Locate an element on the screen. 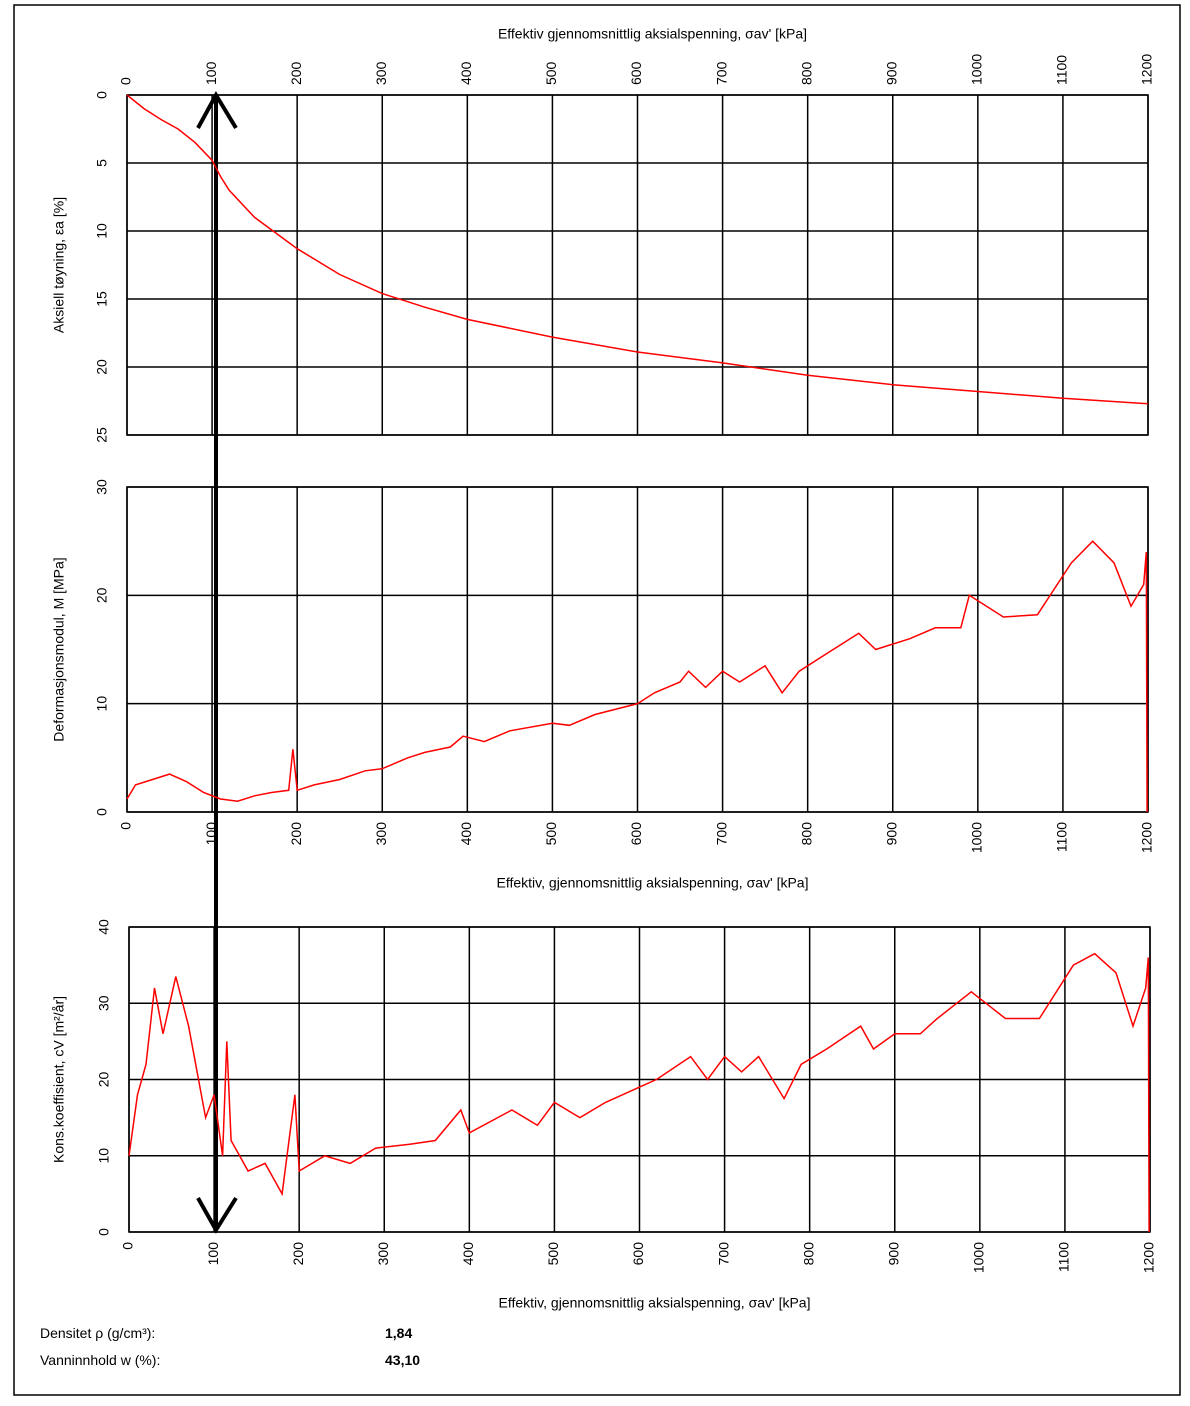 The image size is (1190, 1406). info-label: Densitet ρ (g/cm³): is located at coordinates (97, 1333).